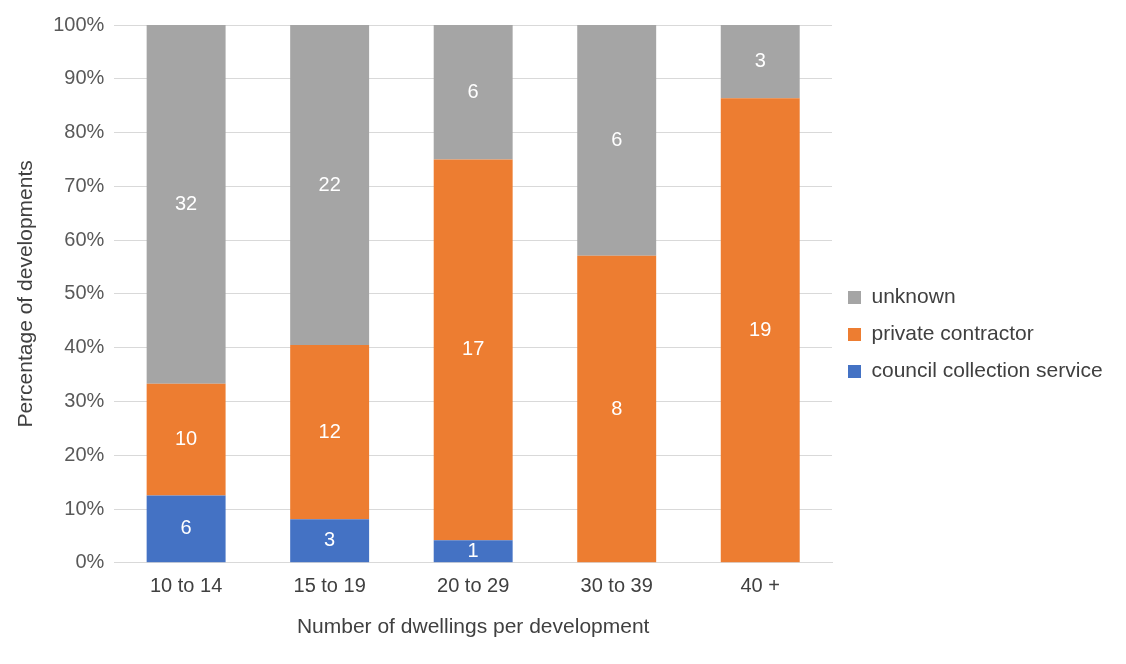 The height and width of the screenshot is (664, 1126). What do you see at coordinates (79, 23) in the screenshot?
I see `y-tick-label: 100%` at bounding box center [79, 23].